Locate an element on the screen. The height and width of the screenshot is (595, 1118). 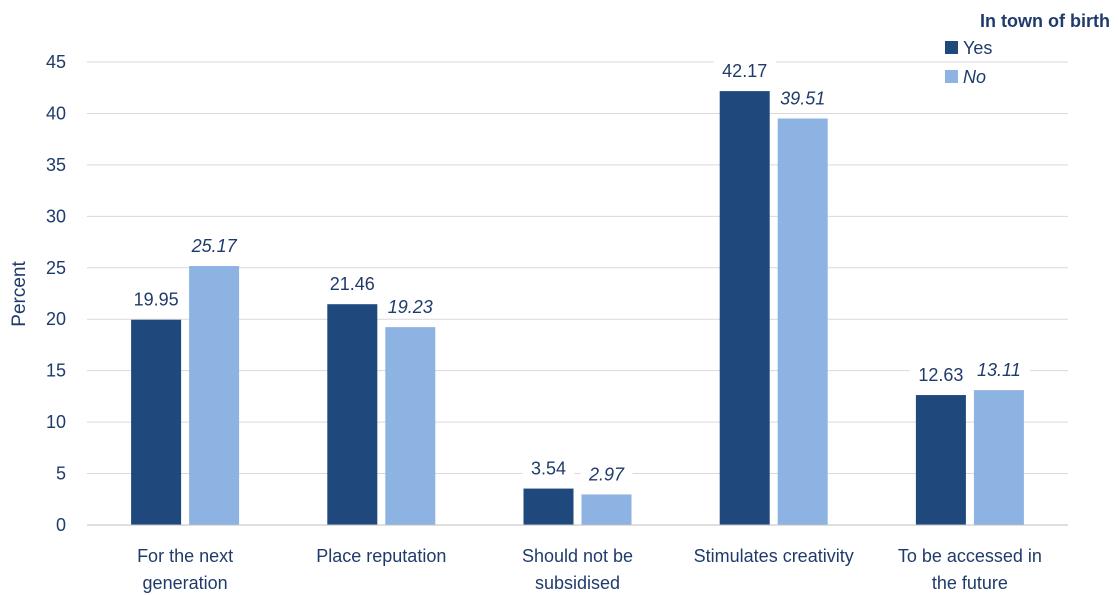
legend-swatch-no is located at coordinates (951, 76).